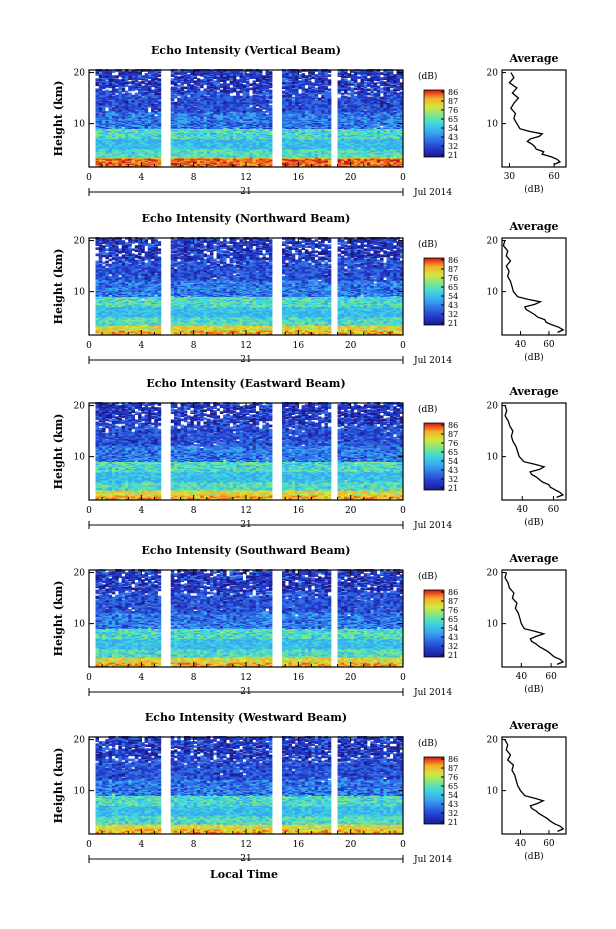 This screenshot has width=616, height=929. I want to click on profile-xlabel: (dB), so click(533, 689).